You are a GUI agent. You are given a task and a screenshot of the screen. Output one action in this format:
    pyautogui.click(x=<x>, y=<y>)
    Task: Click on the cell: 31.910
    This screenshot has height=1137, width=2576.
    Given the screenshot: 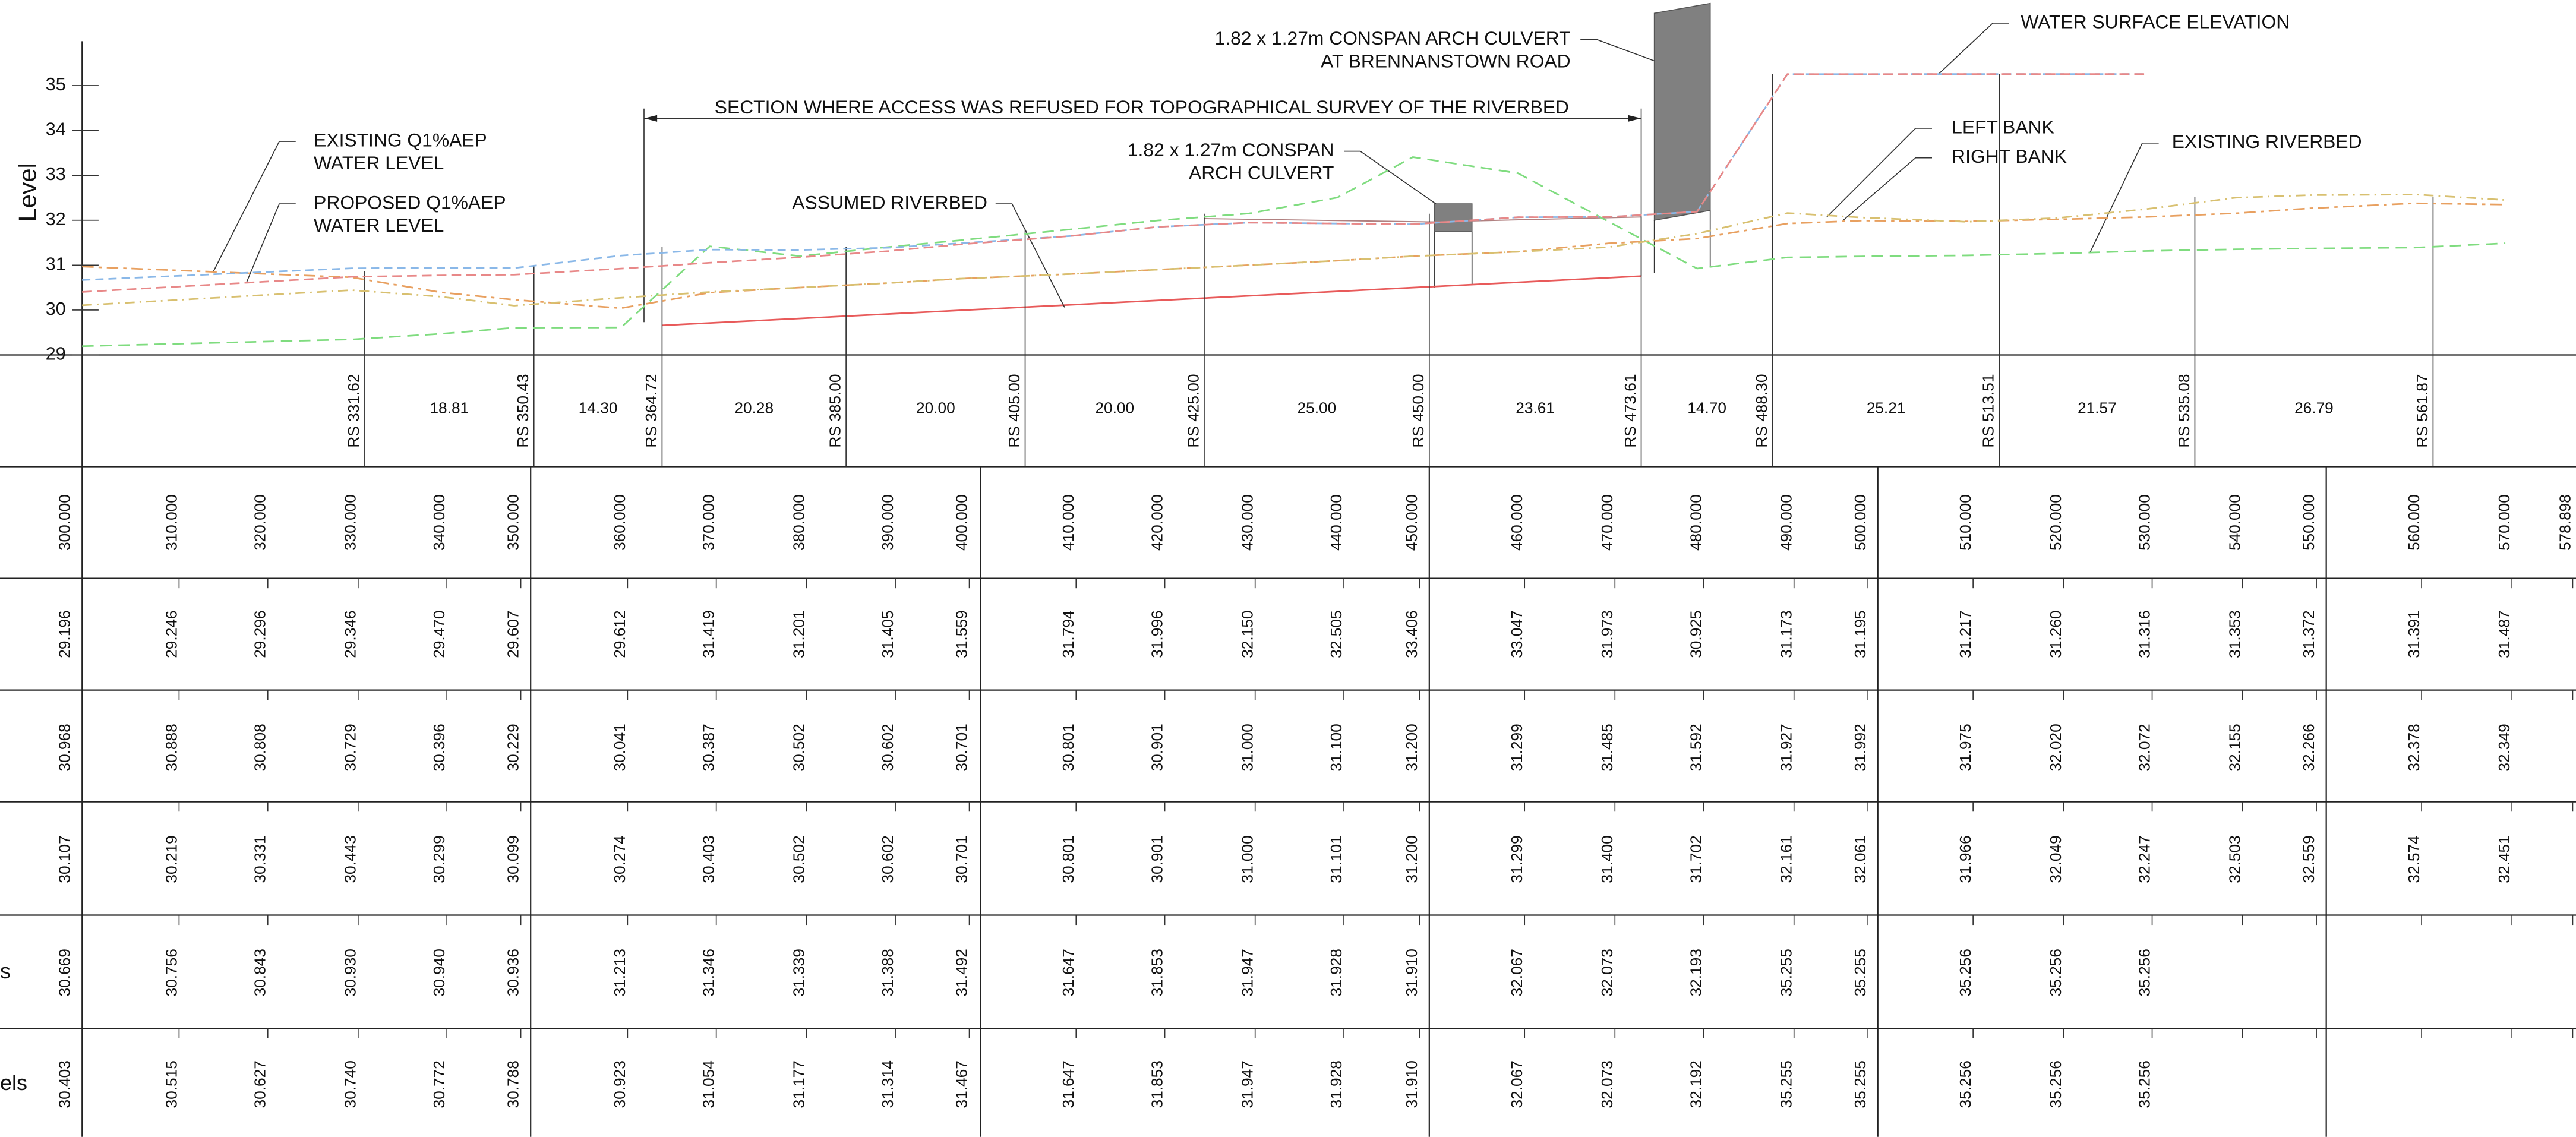 What is the action you would take?
    pyautogui.click(x=1411, y=1084)
    